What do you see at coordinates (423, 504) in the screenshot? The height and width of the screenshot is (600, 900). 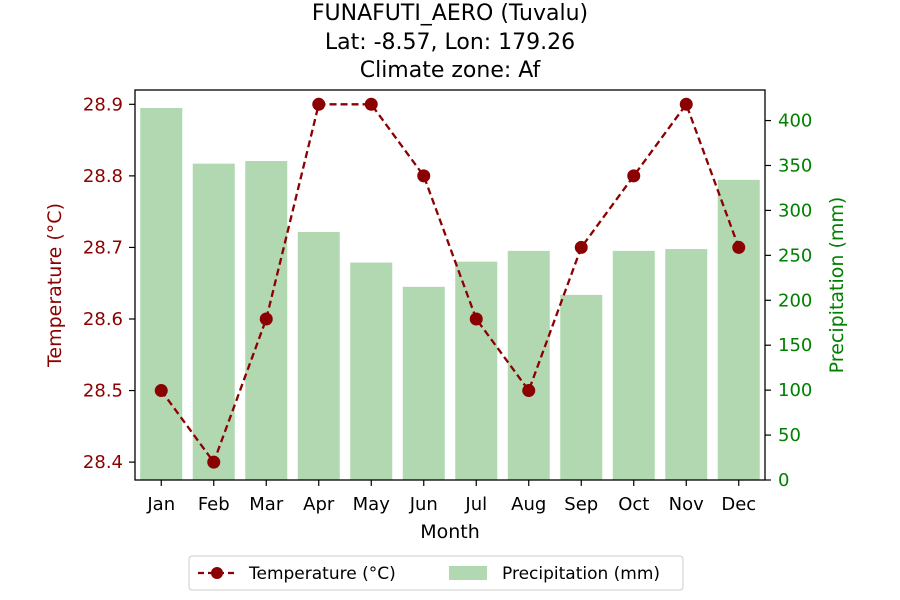 I see `x-tick-label: Jun` at bounding box center [423, 504].